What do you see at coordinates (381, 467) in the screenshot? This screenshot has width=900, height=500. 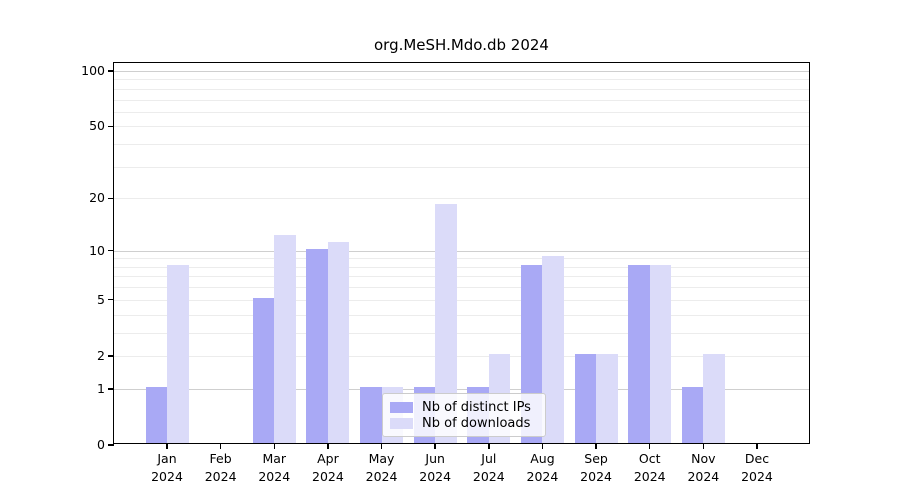 I see `x-tick-label: May 2024` at bounding box center [381, 467].